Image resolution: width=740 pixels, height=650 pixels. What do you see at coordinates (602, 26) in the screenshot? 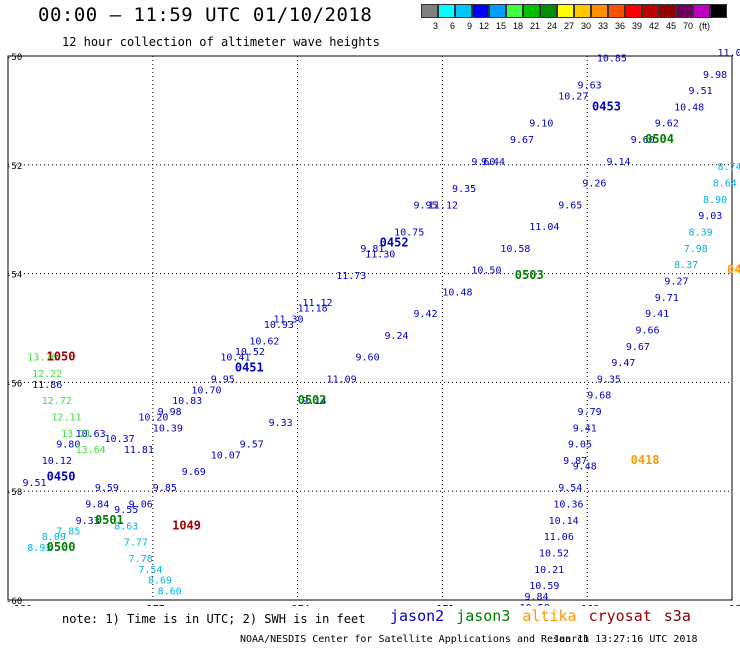
I see `legend-label: 33` at bounding box center [602, 26].